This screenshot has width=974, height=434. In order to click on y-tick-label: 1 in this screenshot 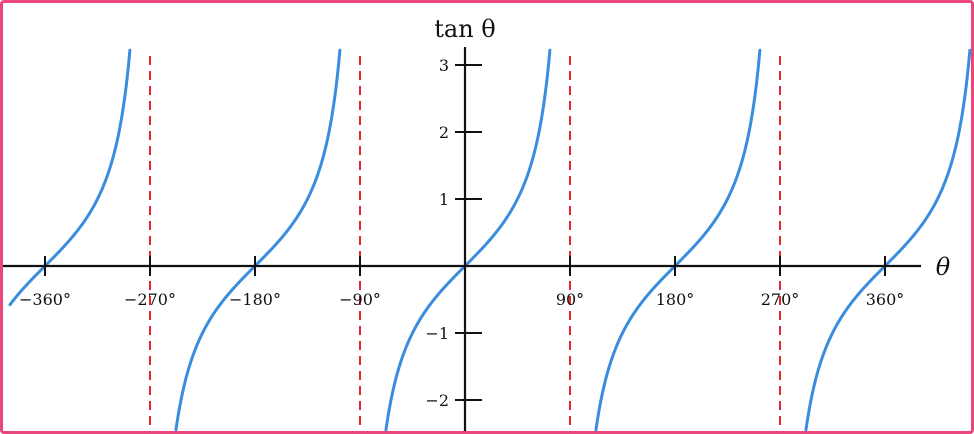, I will do `click(444, 199)`.